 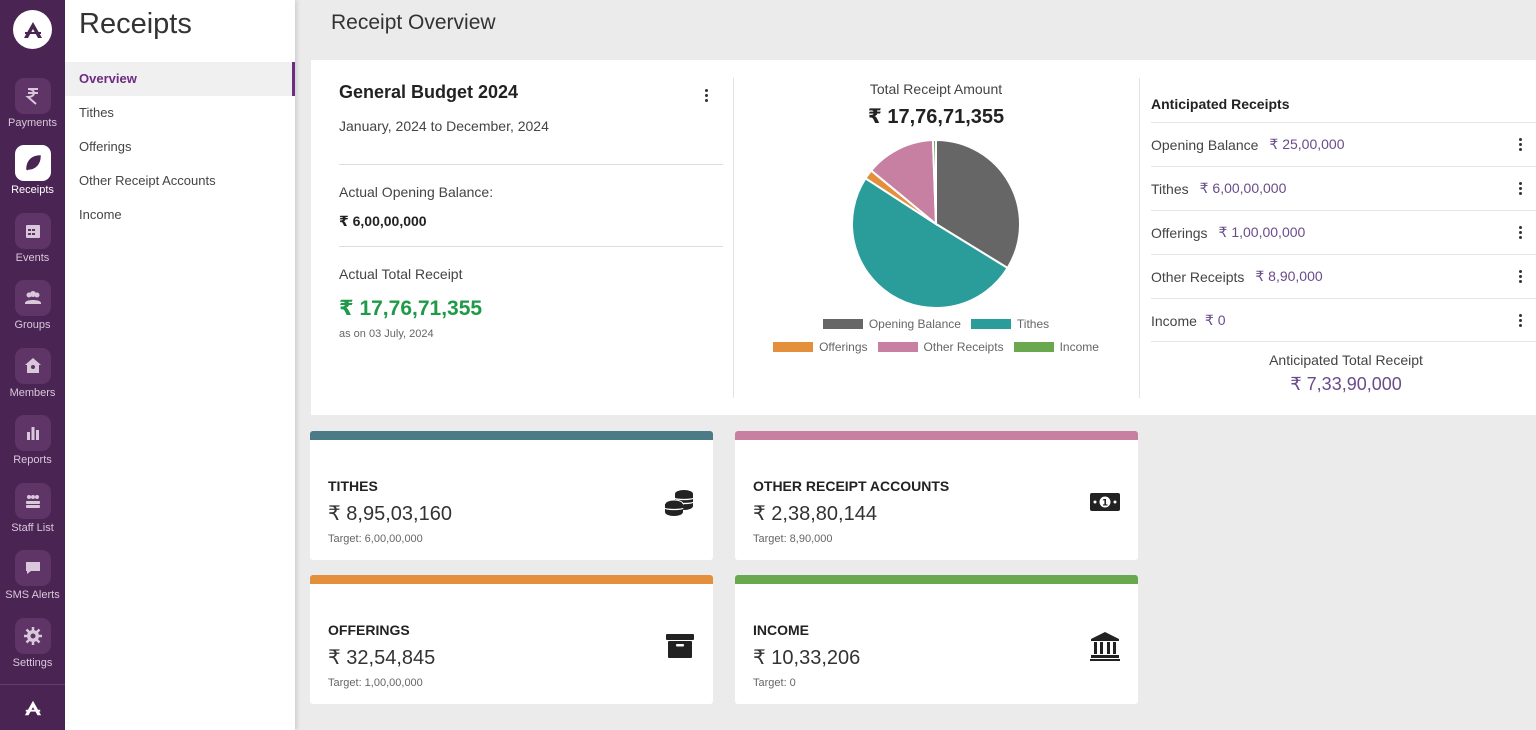 I want to click on subnav-item-tithes: Tithes, so click(x=96, y=112).